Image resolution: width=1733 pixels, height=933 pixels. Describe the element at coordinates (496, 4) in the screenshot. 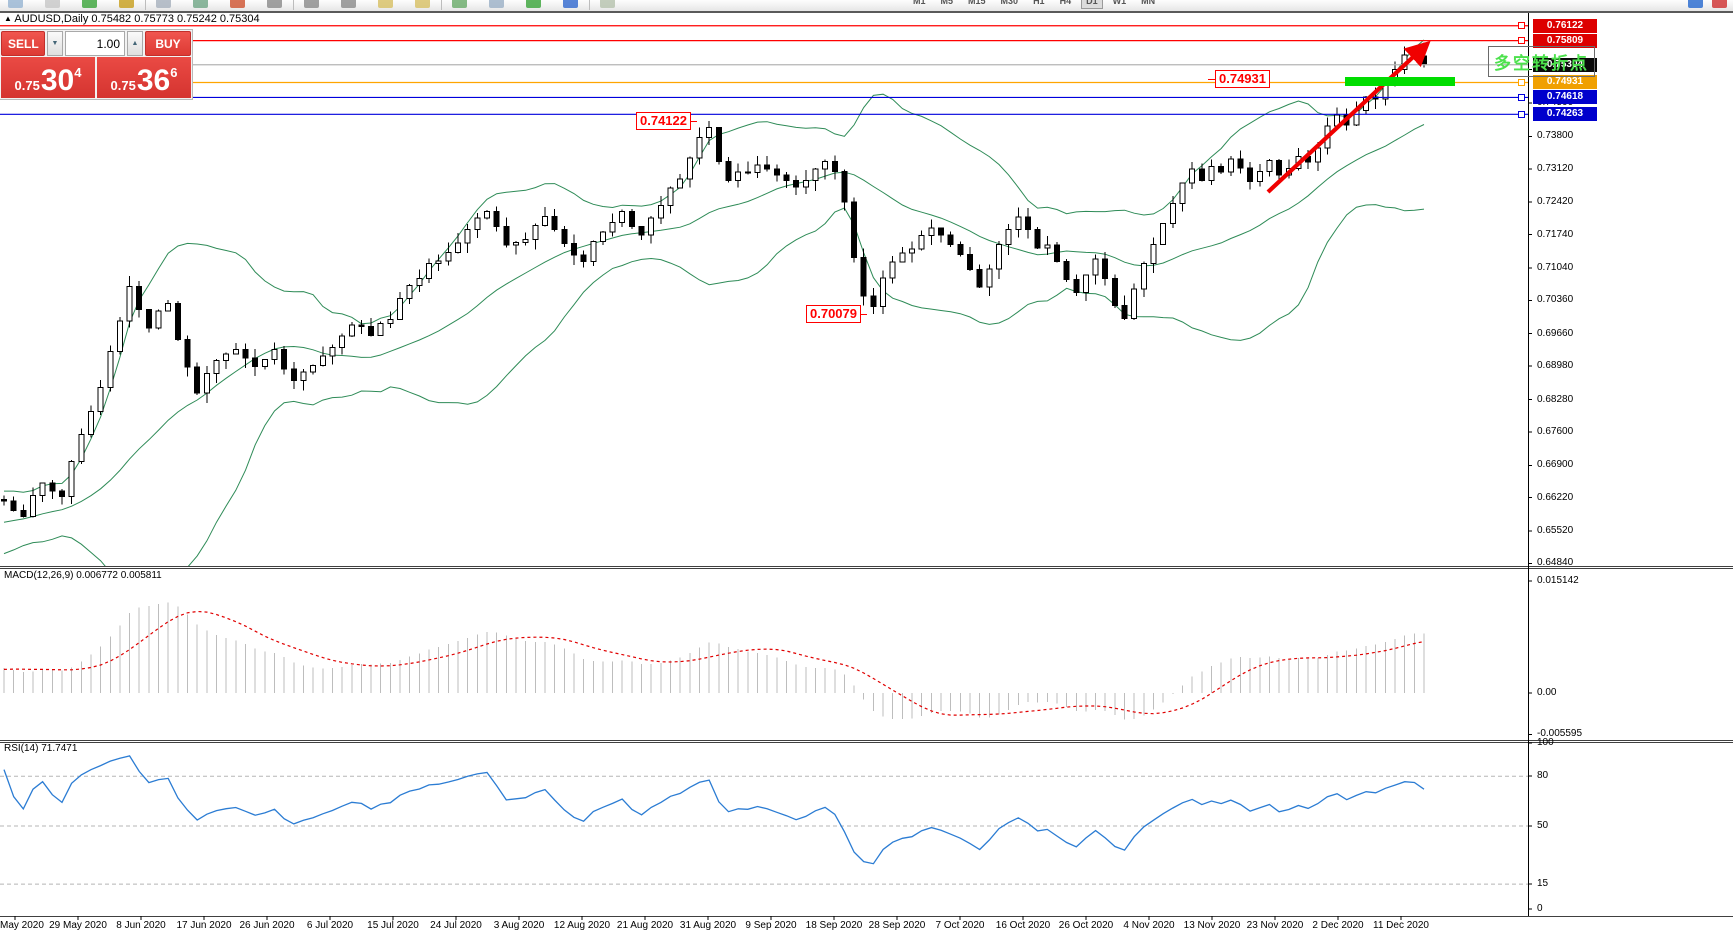

I see `tiles-icon` at that location.